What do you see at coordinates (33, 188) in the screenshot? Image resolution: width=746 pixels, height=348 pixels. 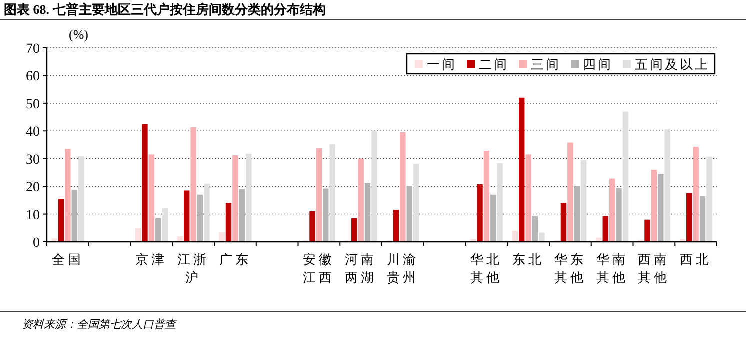 I see `y-tick-label: 20` at bounding box center [33, 188].